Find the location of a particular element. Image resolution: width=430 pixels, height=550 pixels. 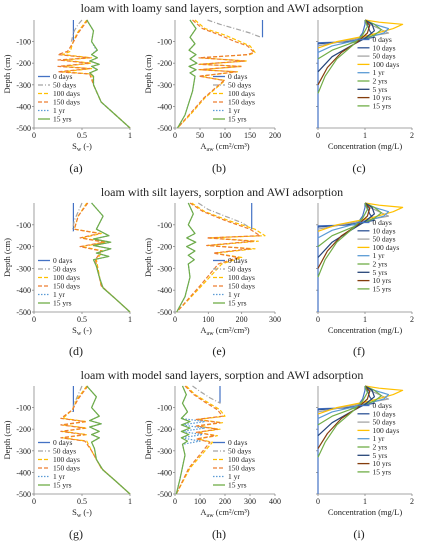

x-tick-label: 200 is located at coordinates (225, 501).